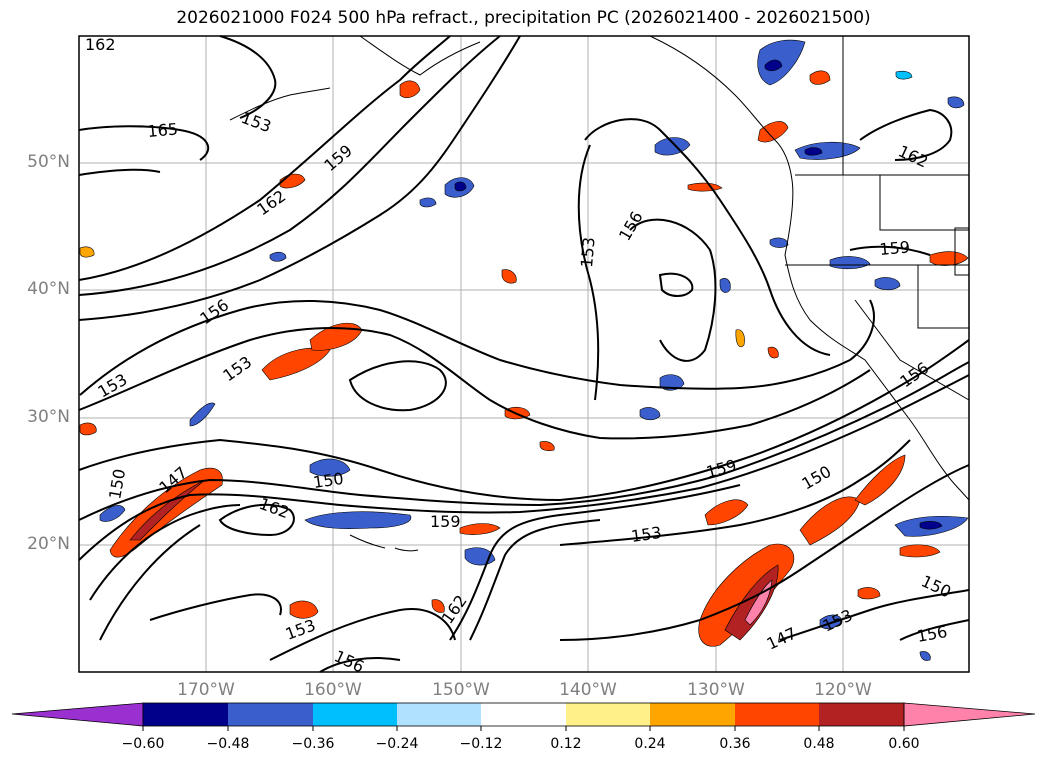 The width and height of the screenshot is (1047, 765). Describe the element at coordinates (77, 714) in the screenshot. I see `colorbar-extend-low` at that location.